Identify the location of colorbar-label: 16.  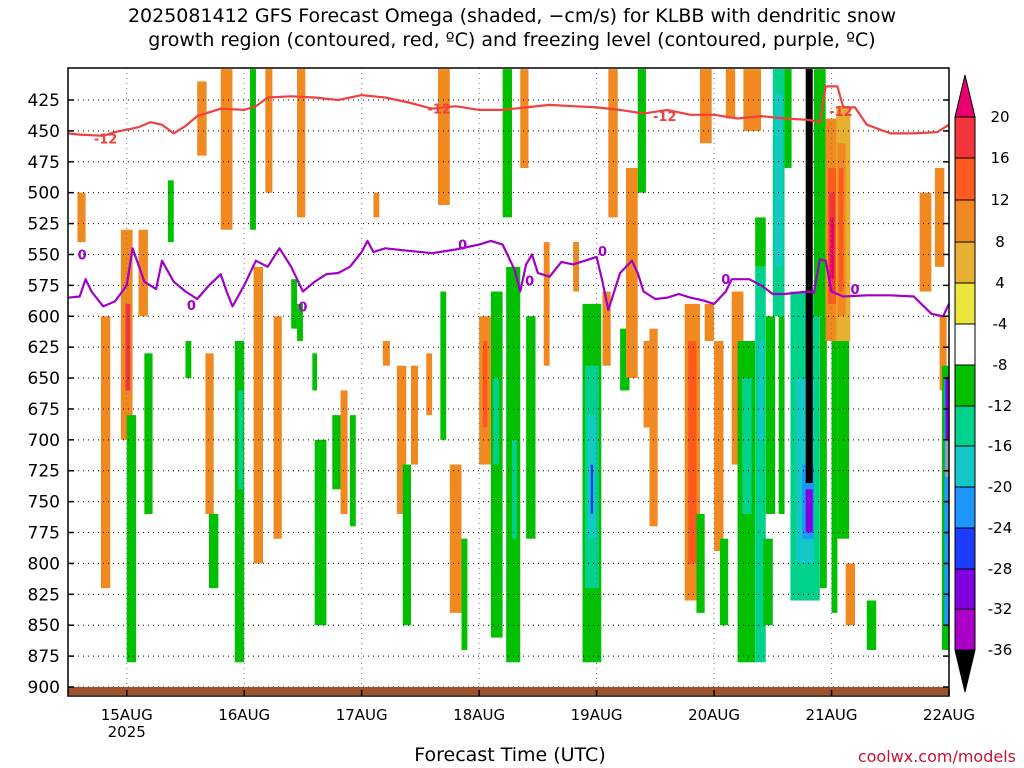
(999, 158).